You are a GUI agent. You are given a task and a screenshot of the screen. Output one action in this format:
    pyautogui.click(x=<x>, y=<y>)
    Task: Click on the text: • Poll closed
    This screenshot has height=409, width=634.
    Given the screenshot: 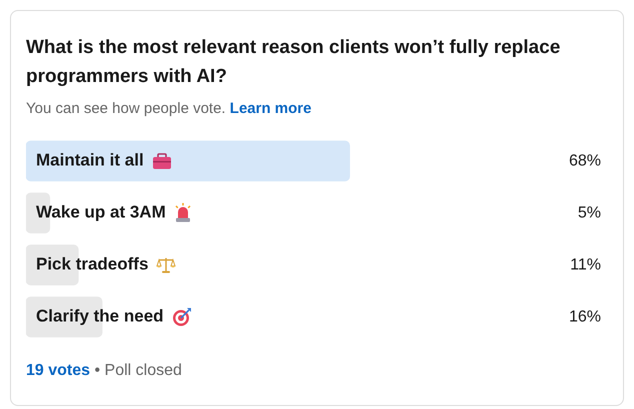 What is the action you would take?
    pyautogui.click(x=138, y=370)
    